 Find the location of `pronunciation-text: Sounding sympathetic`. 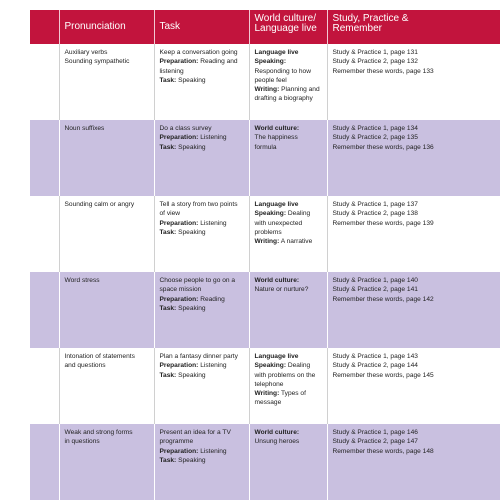

pronunciation-text: Sounding sympathetic is located at coordinates (97, 62).